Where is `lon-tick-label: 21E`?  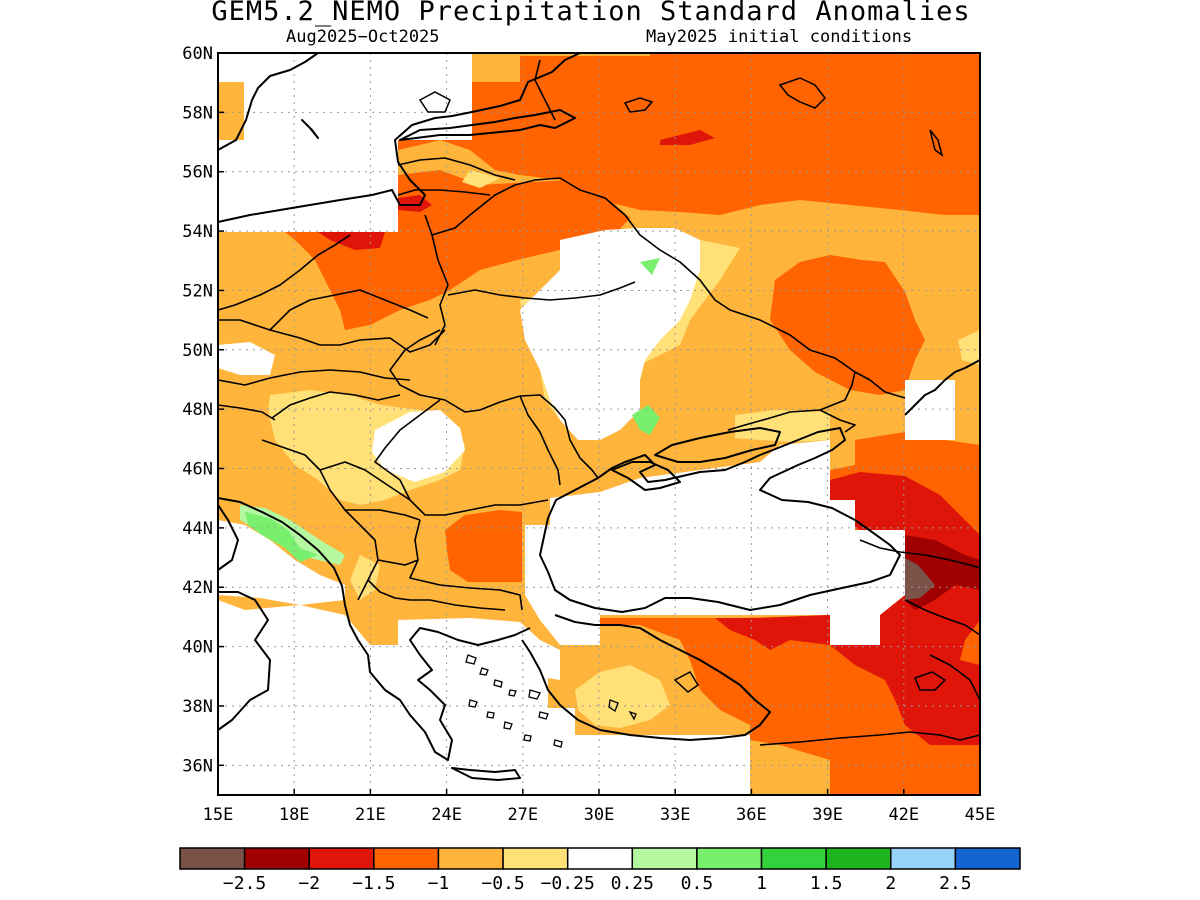 lon-tick-label: 21E is located at coordinates (370, 815).